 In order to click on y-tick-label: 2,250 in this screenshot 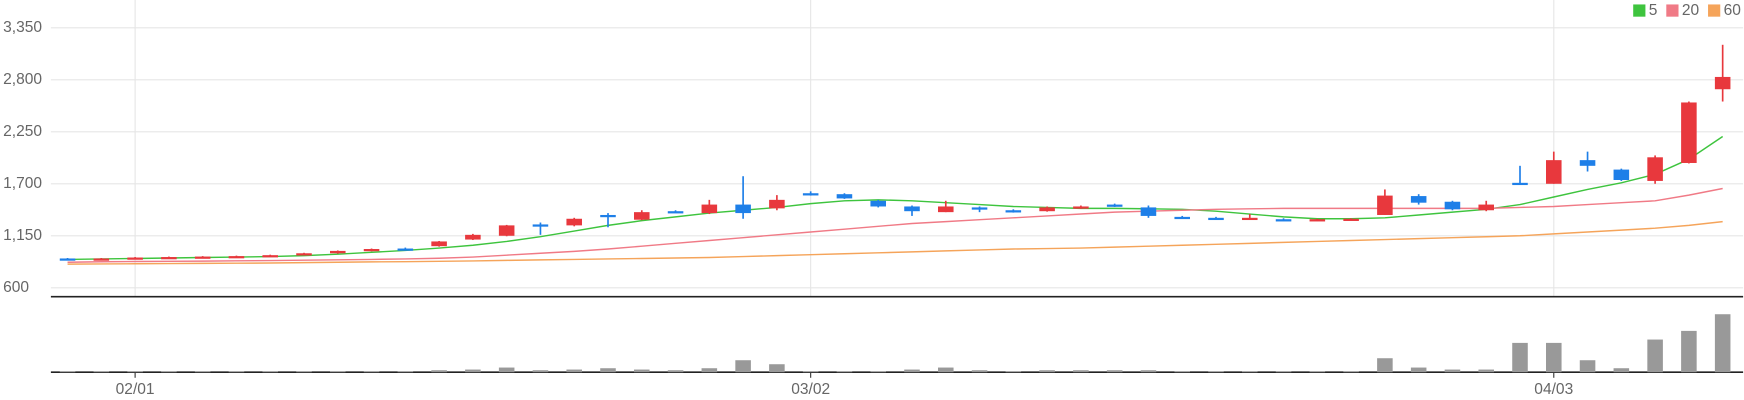, I will do `click(22, 131)`.